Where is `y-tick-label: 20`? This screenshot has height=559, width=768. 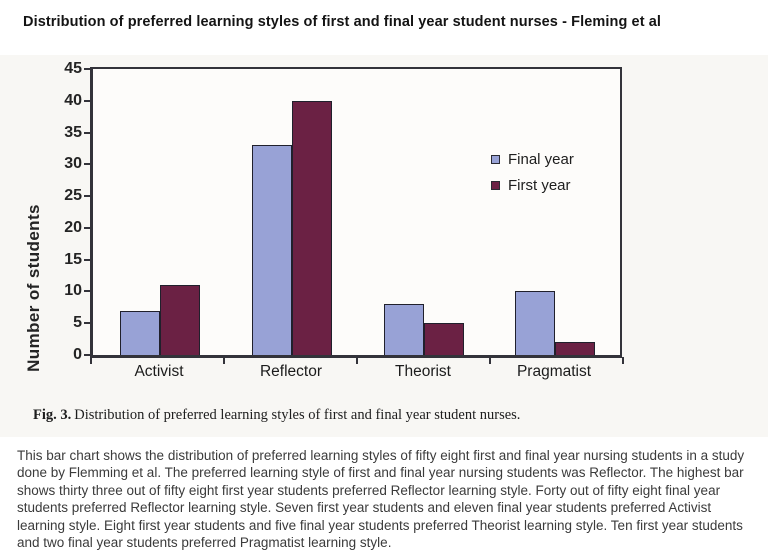
y-tick-label: 20 is located at coordinates (73, 227).